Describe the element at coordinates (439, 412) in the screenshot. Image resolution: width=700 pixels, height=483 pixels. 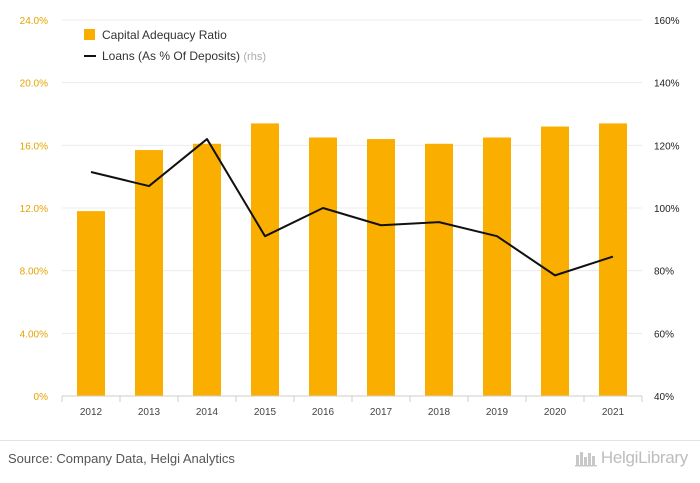
I see `x-tick-label: 2018` at that location.